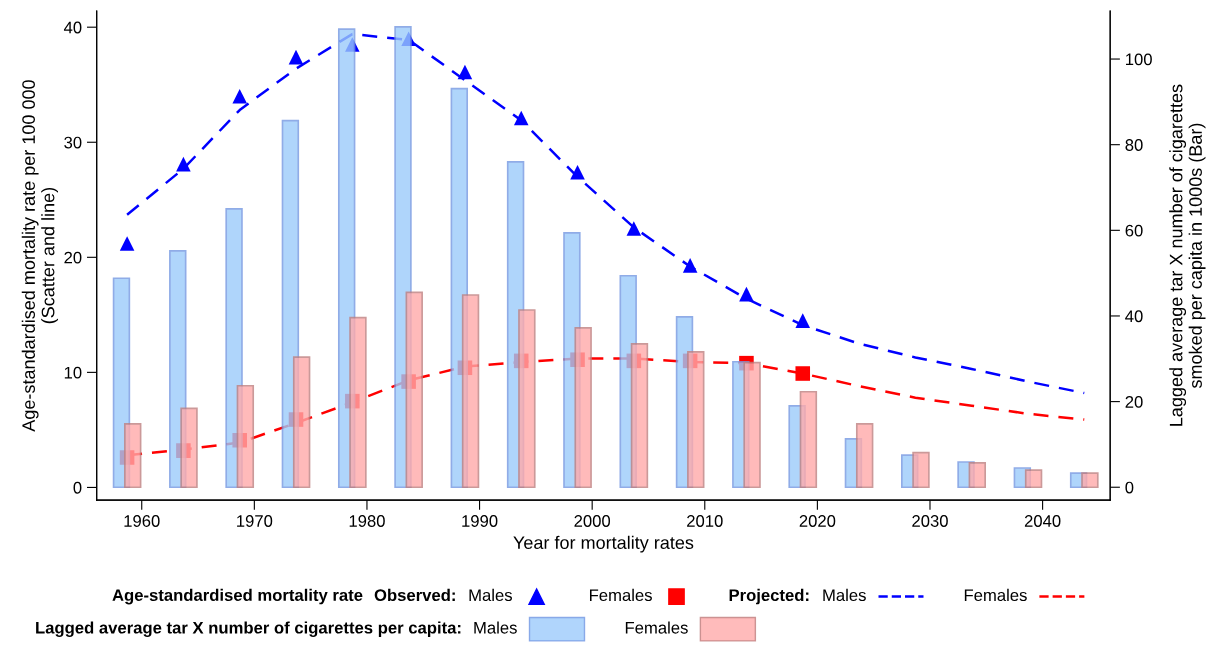 Image resolution: width=1224 pixels, height=652 pixels. What do you see at coordinates (1134, 230) in the screenshot?
I see `y2-tick-label: 60` at bounding box center [1134, 230].